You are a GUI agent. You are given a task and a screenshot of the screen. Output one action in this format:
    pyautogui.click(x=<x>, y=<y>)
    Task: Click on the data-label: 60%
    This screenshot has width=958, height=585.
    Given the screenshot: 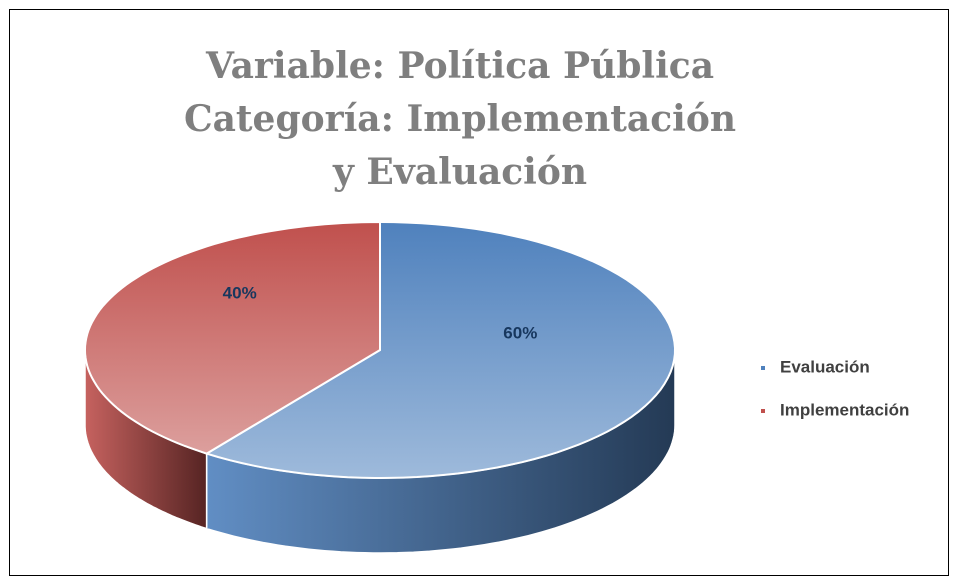 What is the action you would take?
    pyautogui.click(x=520, y=332)
    